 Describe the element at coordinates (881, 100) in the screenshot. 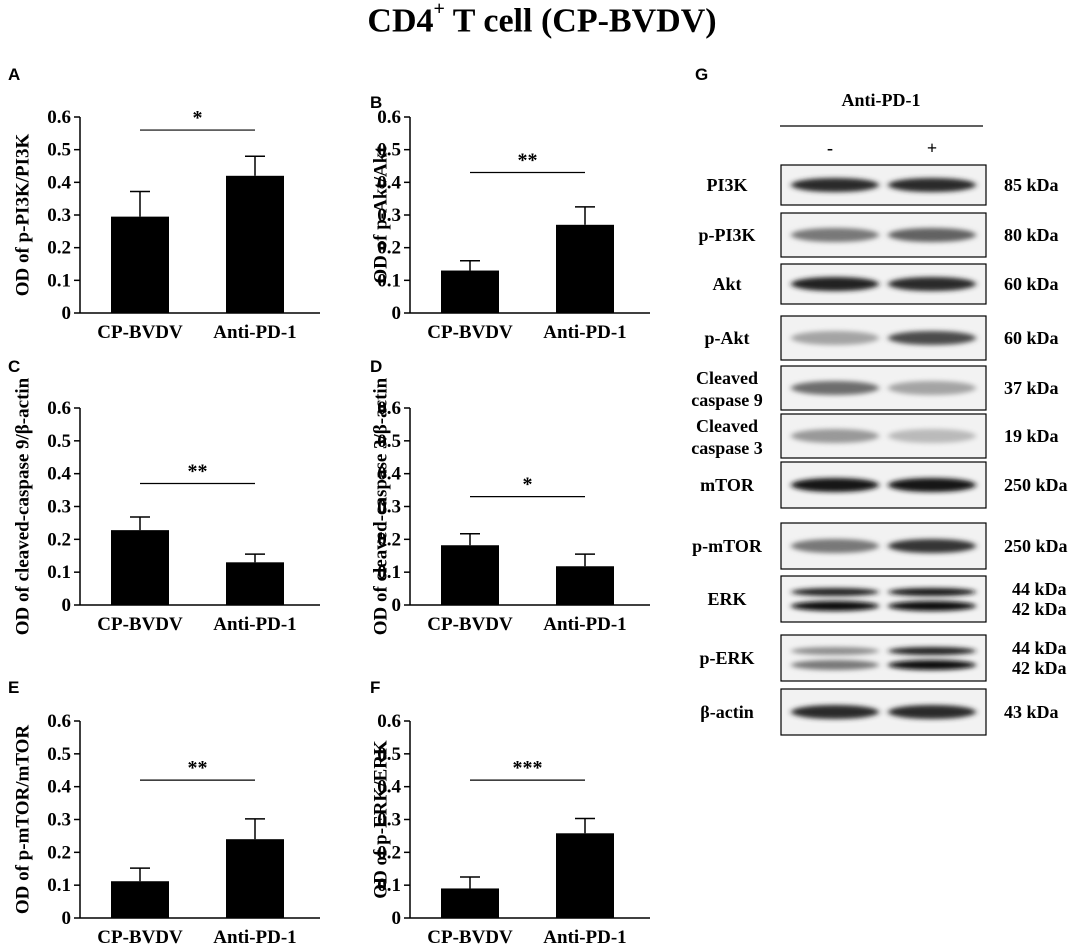

I see `blot-header: Anti-PD-1` at that location.